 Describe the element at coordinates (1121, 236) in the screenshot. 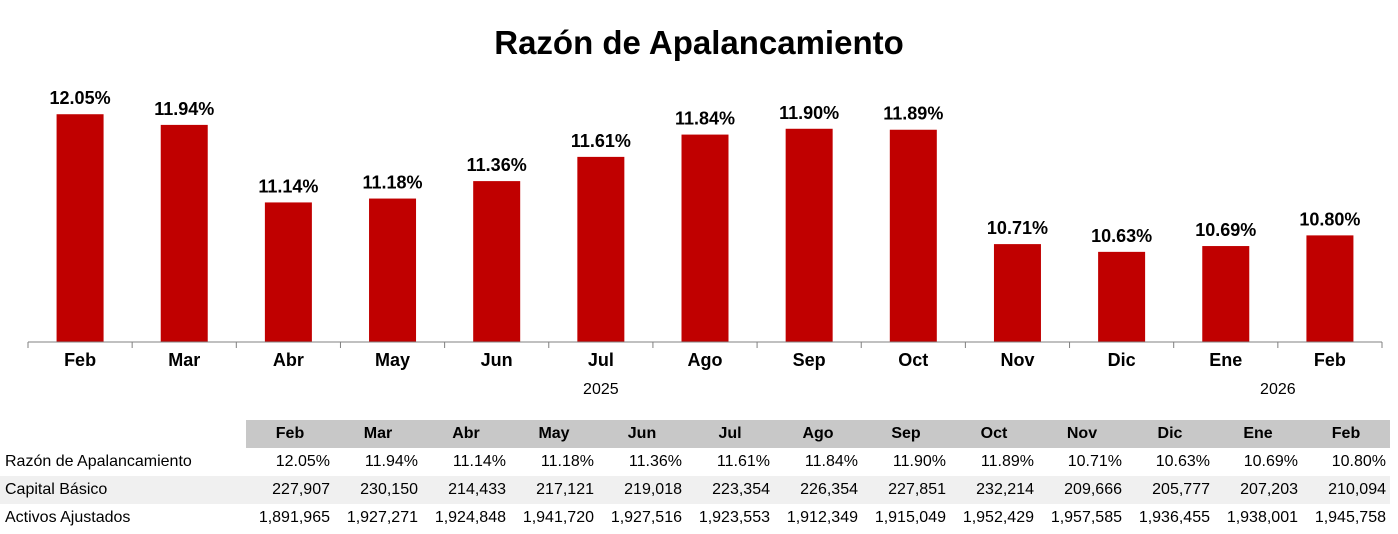

I see `data-label: 10.63%` at that location.